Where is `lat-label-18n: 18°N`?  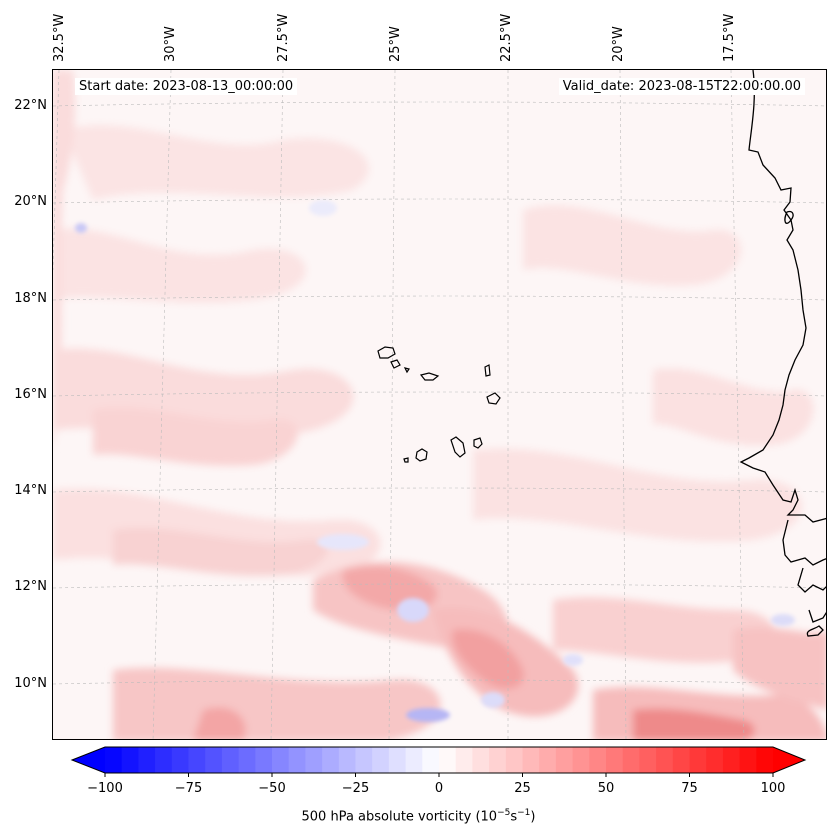
lat-label-18n: 18°N is located at coordinates (30, 298).